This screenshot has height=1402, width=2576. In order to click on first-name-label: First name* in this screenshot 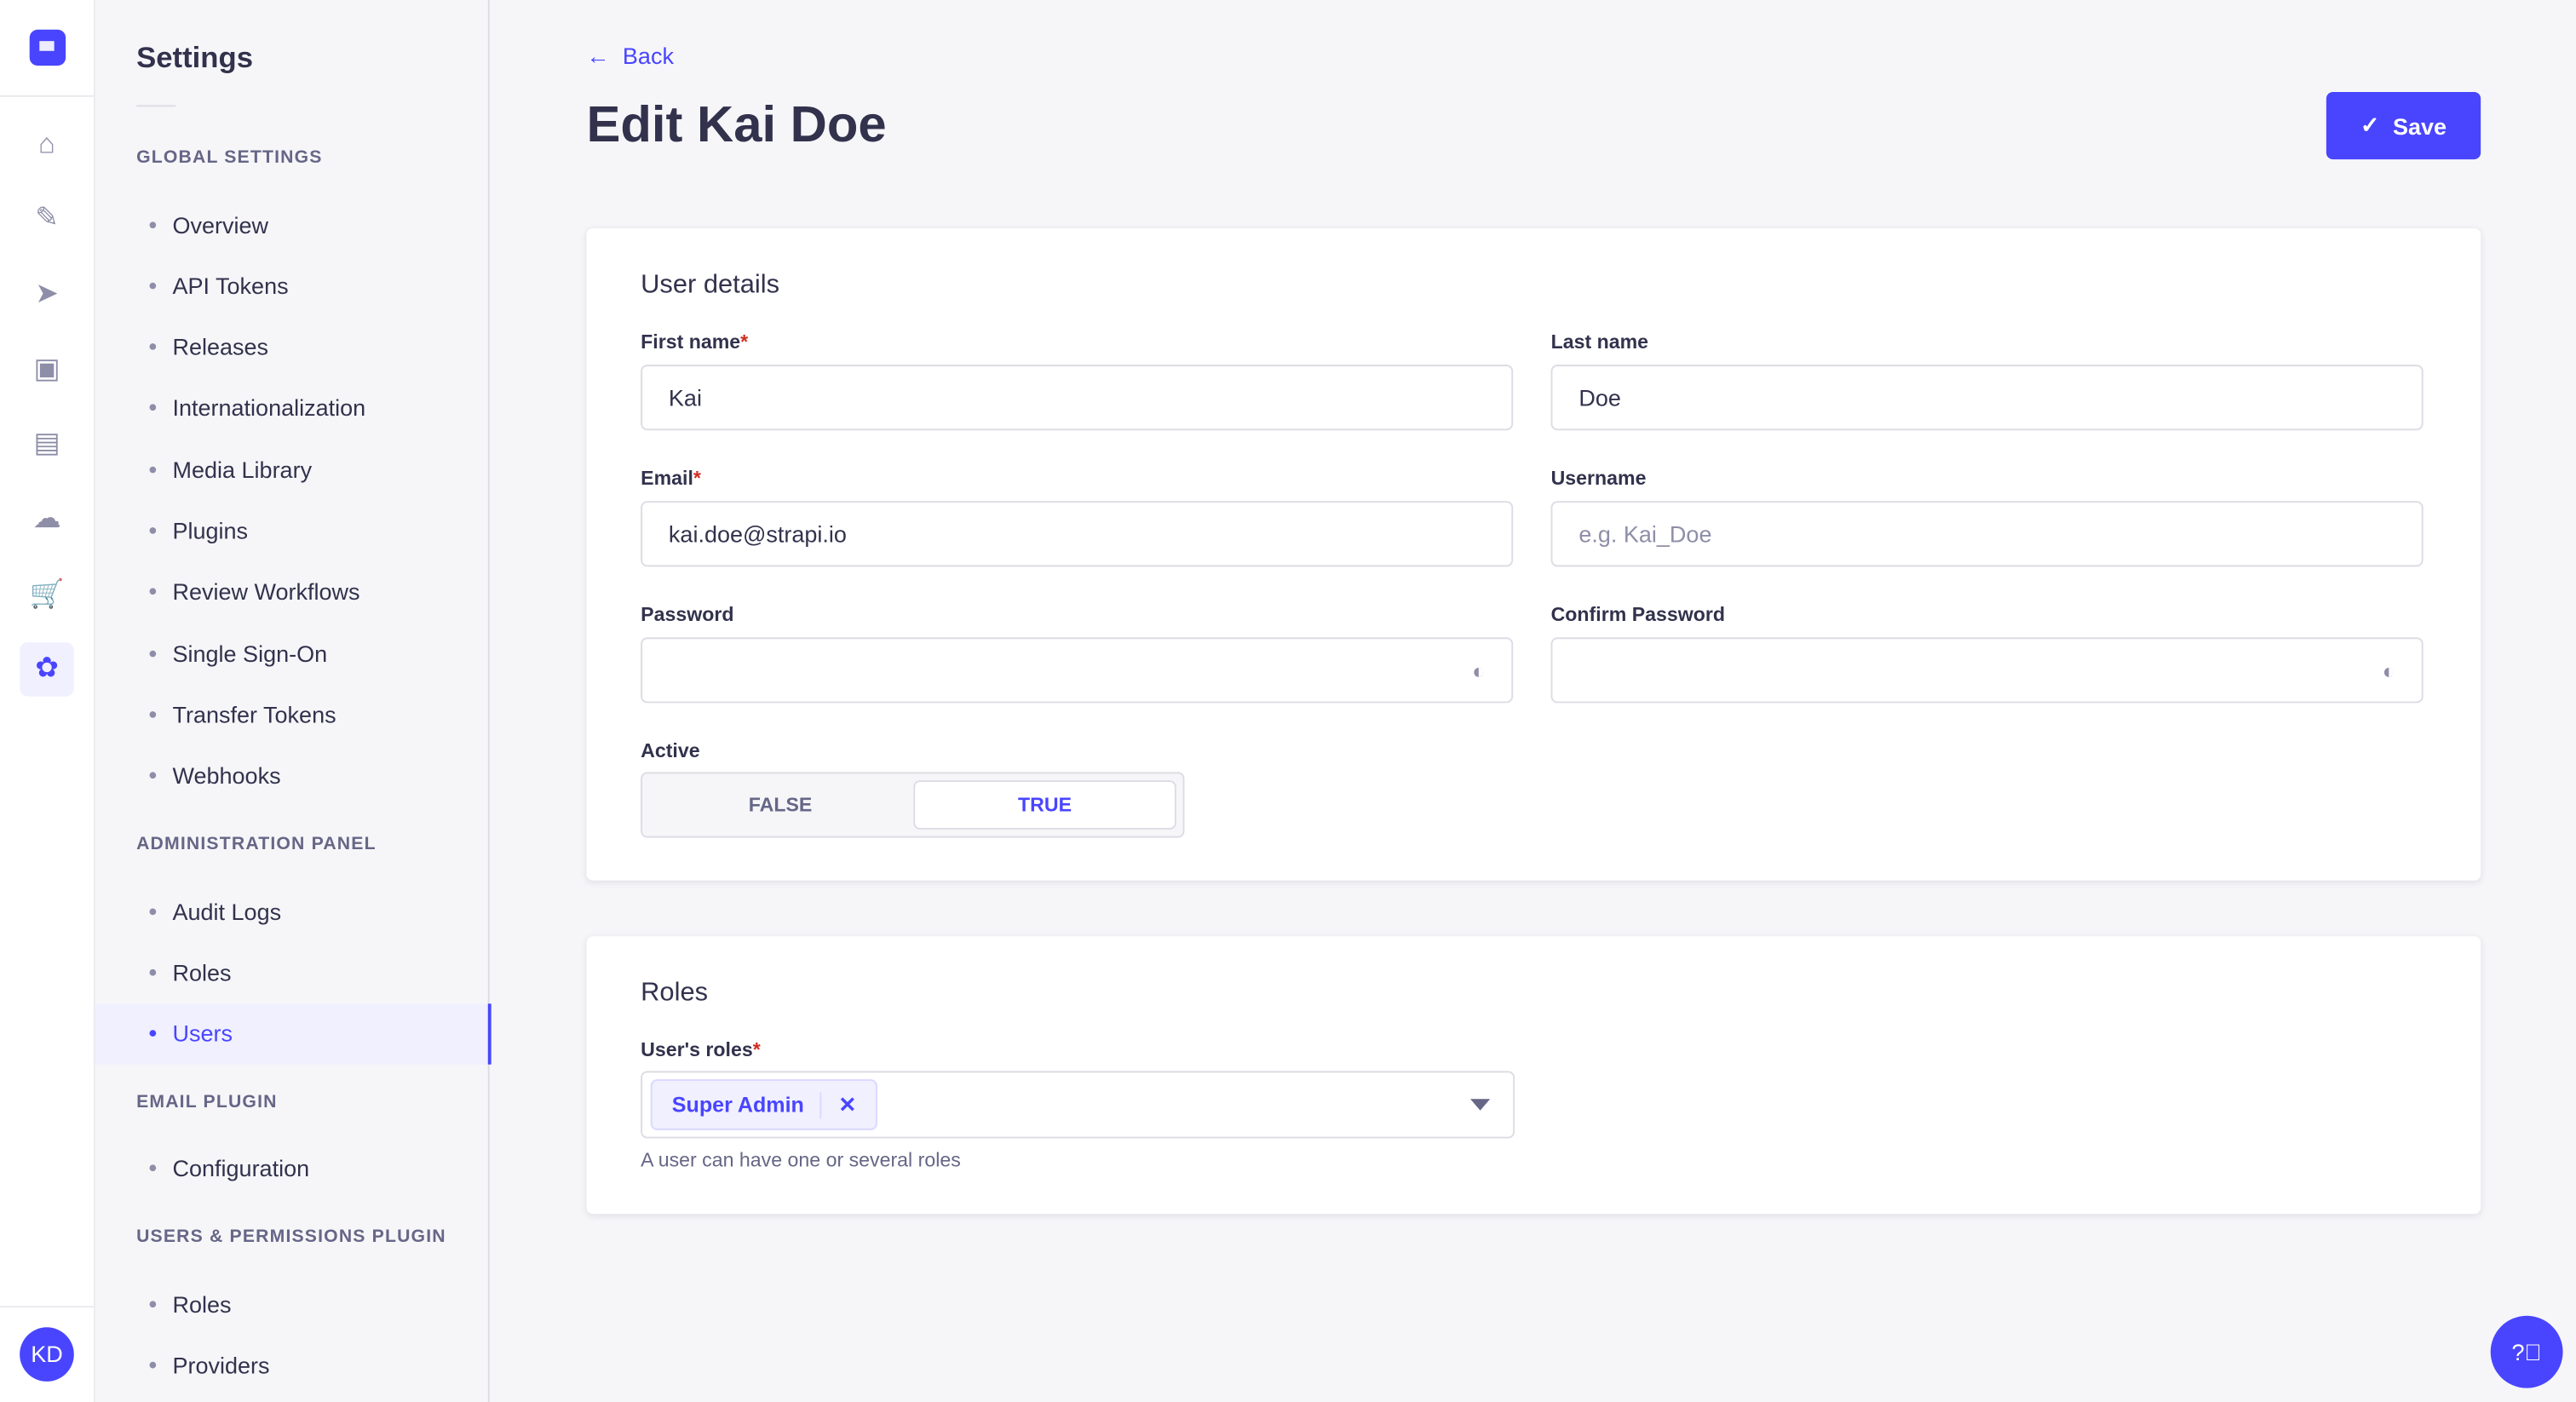, I will do `click(695, 341)`.